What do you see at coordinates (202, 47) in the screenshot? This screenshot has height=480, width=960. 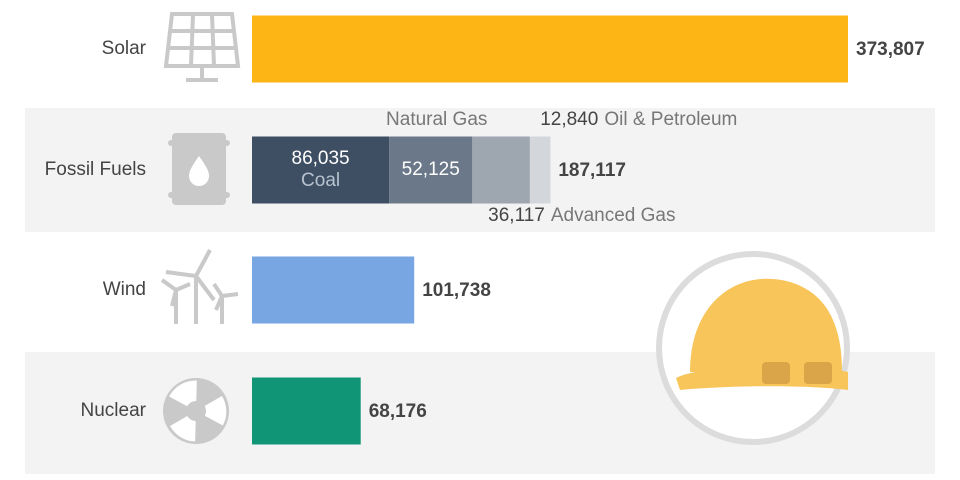 I see `solar-icon` at bounding box center [202, 47].